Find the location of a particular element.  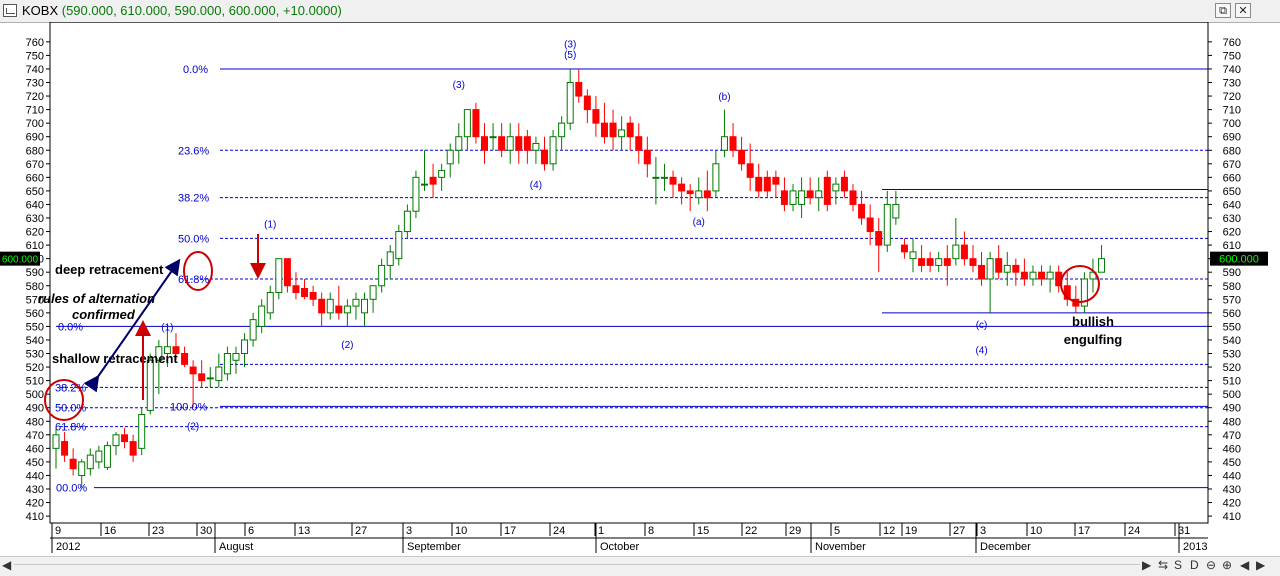

scroll-track is located at coordinates (577, 566).